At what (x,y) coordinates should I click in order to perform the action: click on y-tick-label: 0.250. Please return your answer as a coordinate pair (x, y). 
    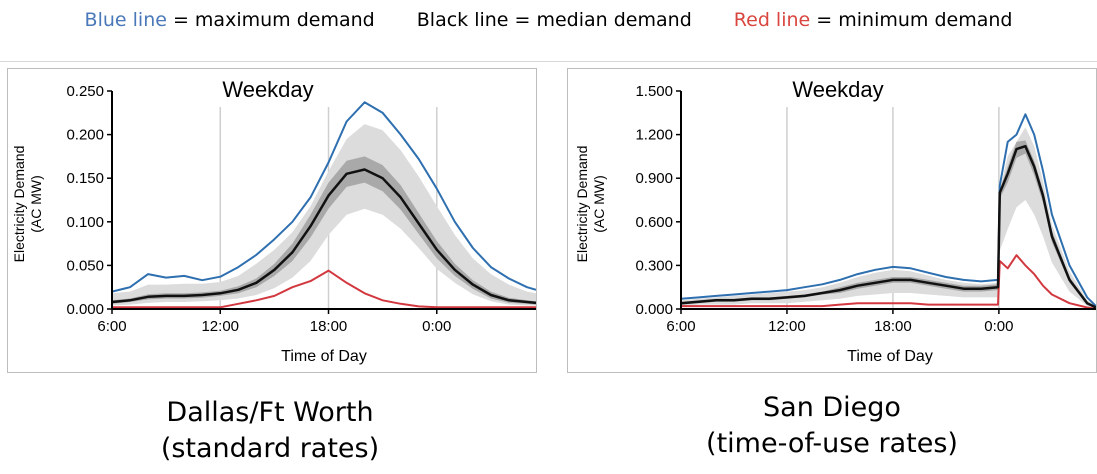
    Looking at the image, I should click on (85, 91).